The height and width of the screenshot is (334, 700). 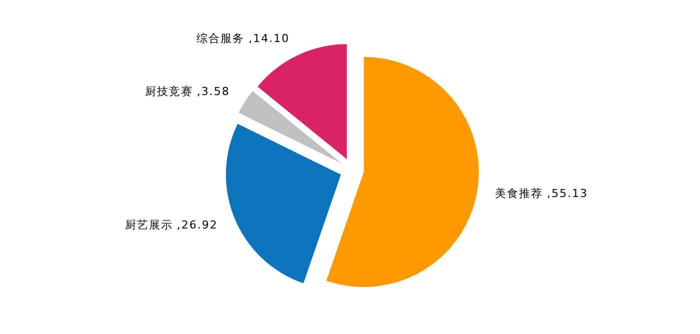 What do you see at coordinates (148, 225) in the screenshot?
I see `slice-label: 厨艺展示` at bounding box center [148, 225].